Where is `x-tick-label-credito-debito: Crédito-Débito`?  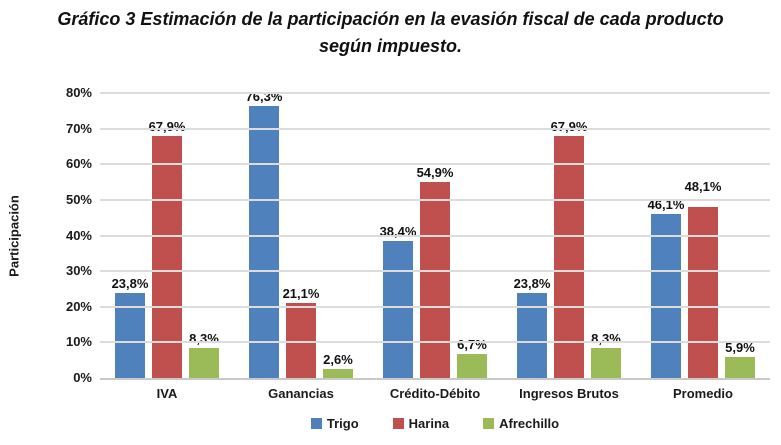 x-tick-label-credito-debito: Crédito-Débito is located at coordinates (435, 393).